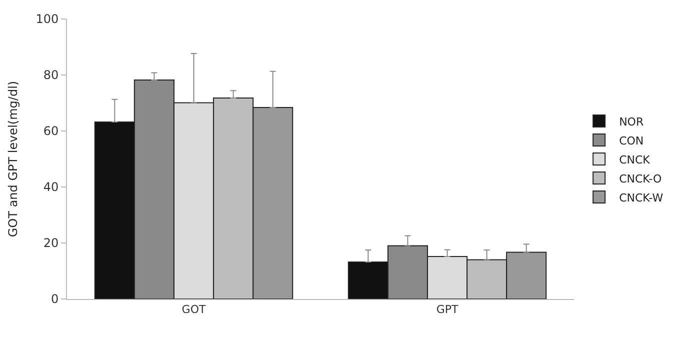 This screenshot has width=681, height=339. What do you see at coordinates (631, 121) in the screenshot?
I see `legend-label: NOR` at bounding box center [631, 121].